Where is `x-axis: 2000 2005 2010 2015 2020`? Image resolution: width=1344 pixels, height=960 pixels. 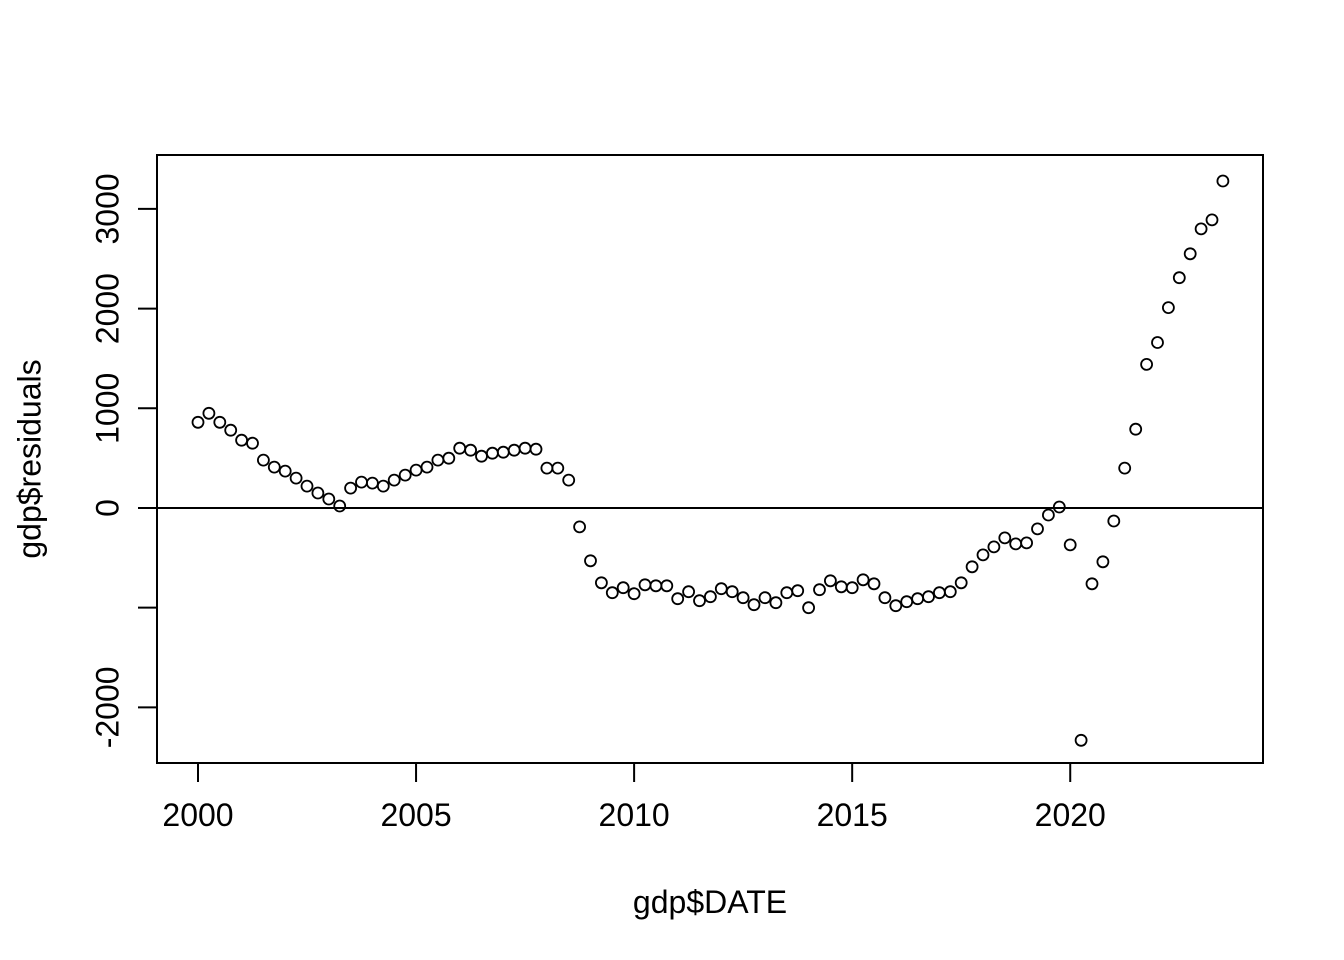
x-axis: 2000 2005 2010 2015 2020 is located at coordinates (634, 798).